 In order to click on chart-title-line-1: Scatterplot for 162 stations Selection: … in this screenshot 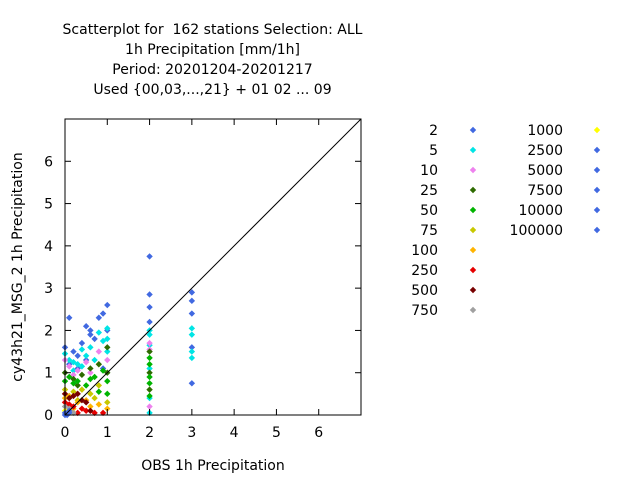, I will do `click(212, 30)`.